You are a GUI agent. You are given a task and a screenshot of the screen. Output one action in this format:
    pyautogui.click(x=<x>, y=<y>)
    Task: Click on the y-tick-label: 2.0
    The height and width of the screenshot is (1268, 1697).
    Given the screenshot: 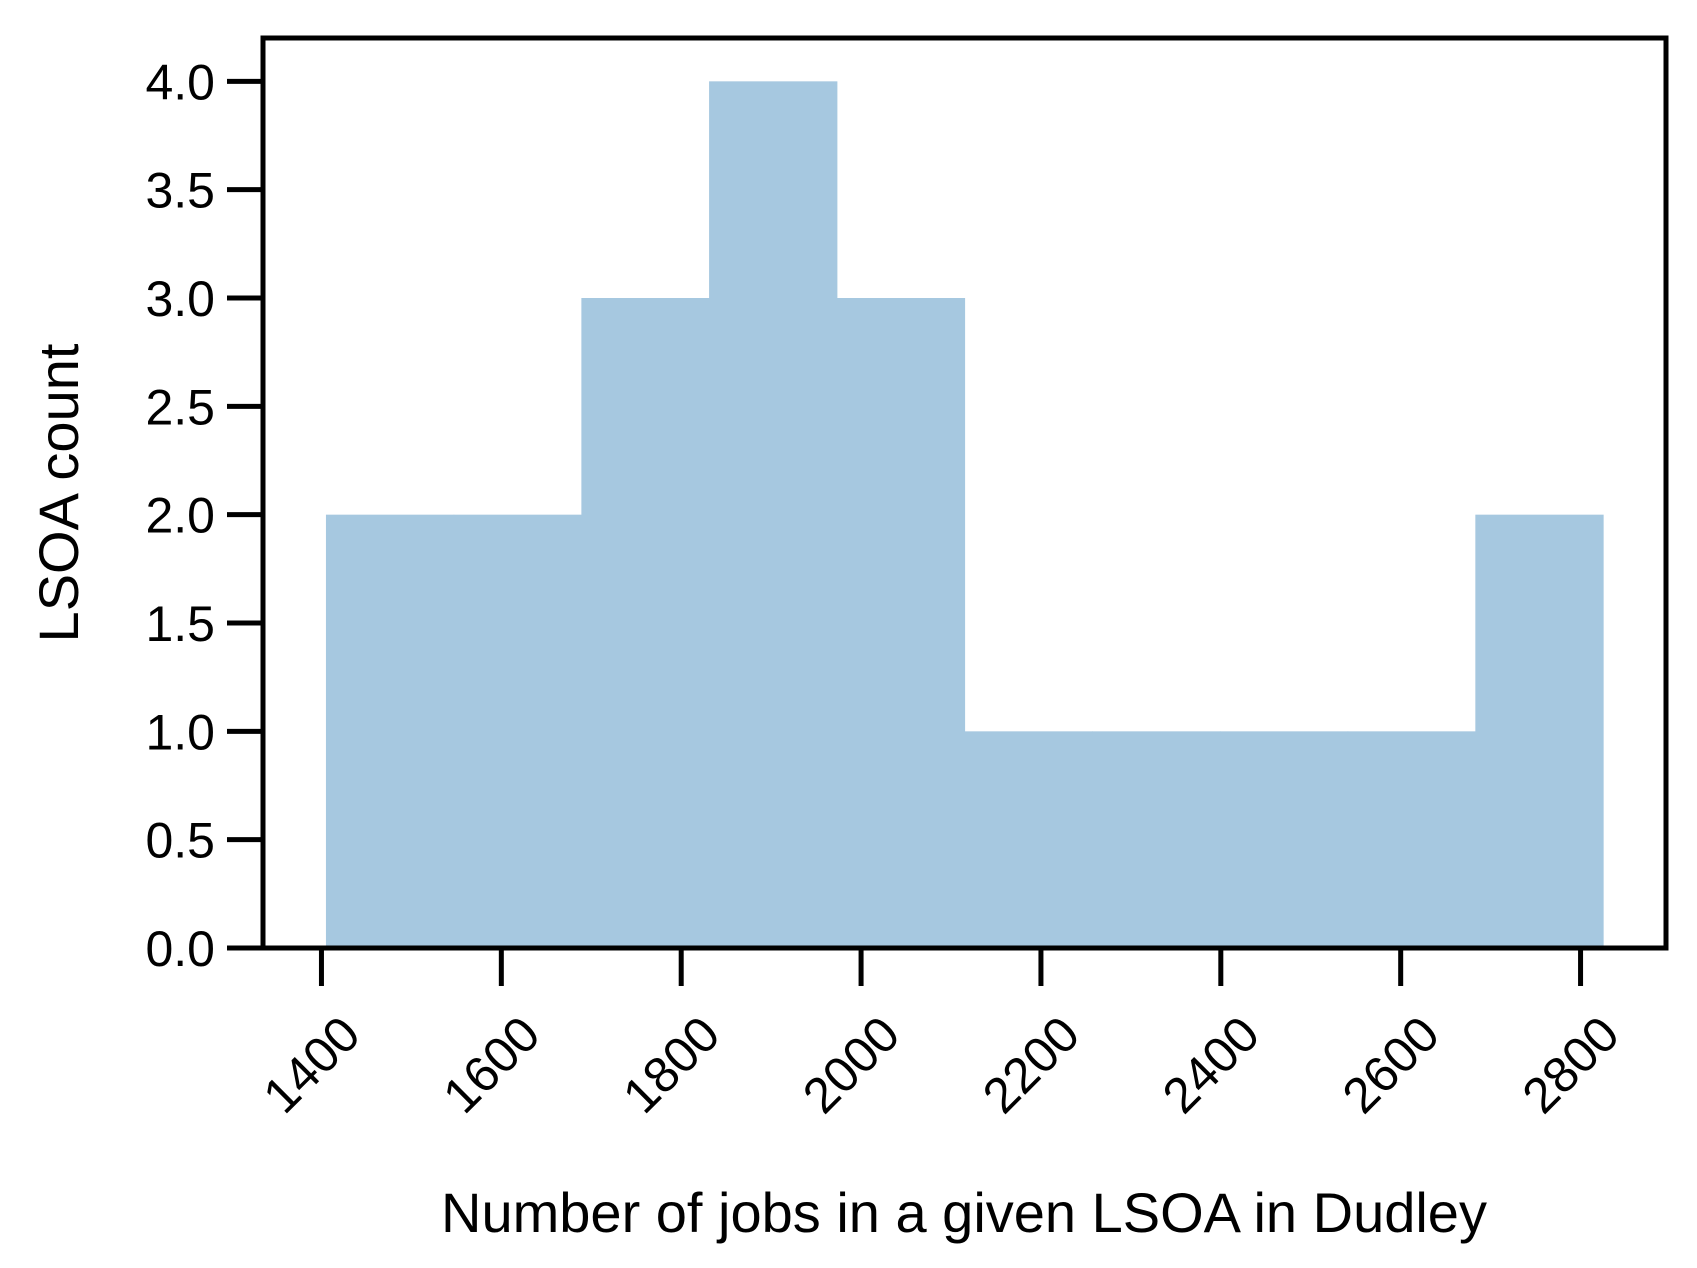 What is the action you would take?
    pyautogui.click(x=180, y=516)
    